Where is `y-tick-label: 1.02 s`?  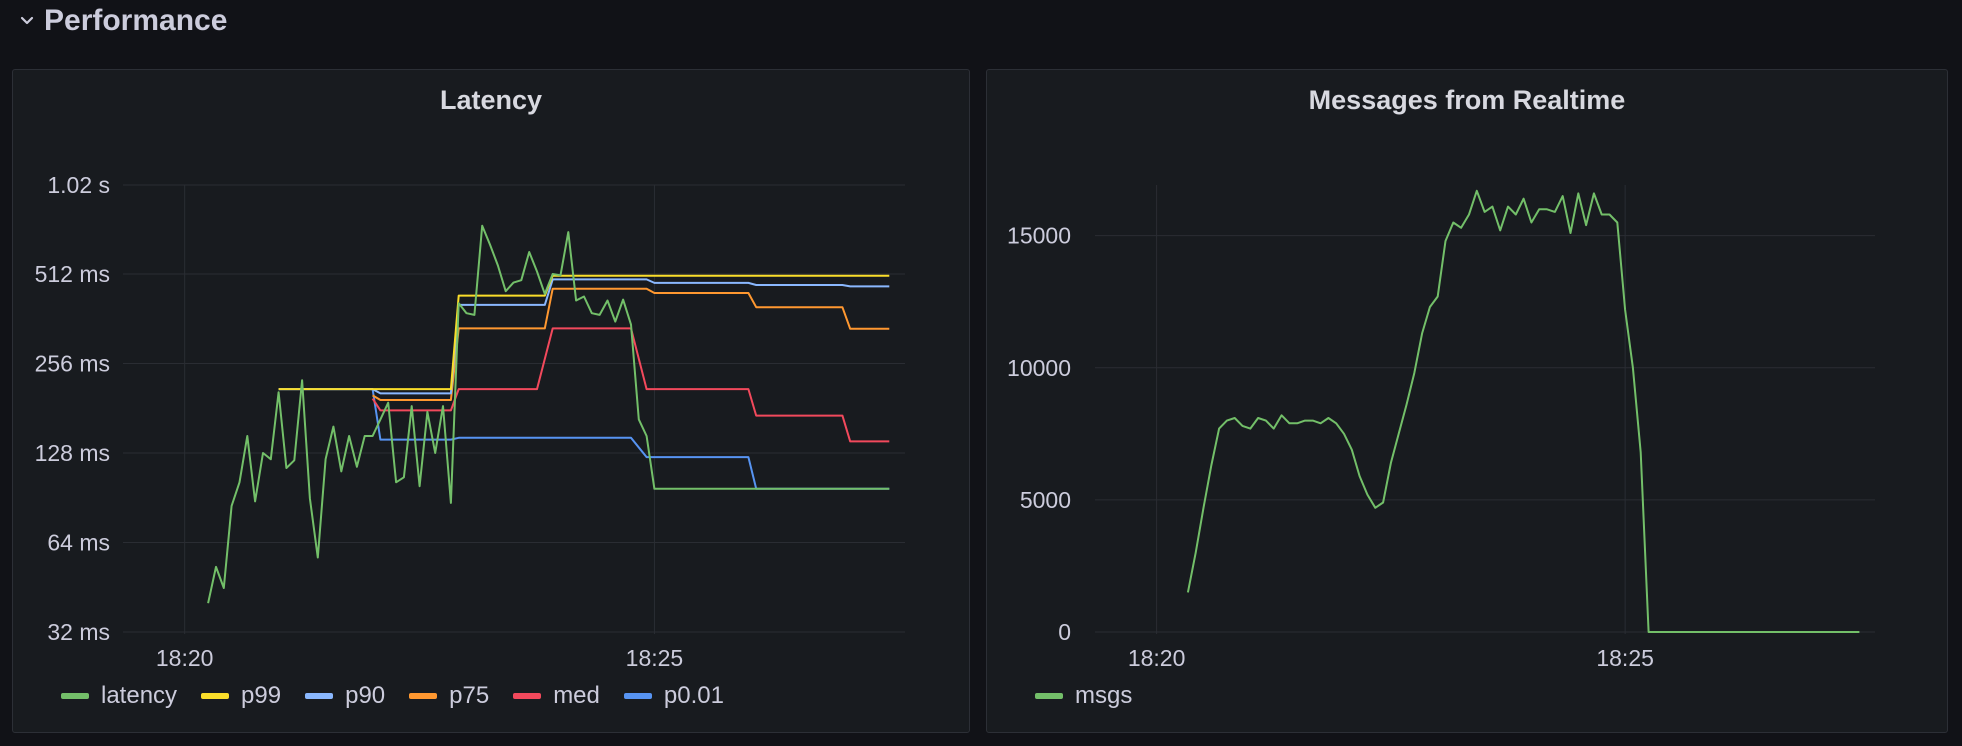 y-tick-label: 1.02 s is located at coordinates (78, 185).